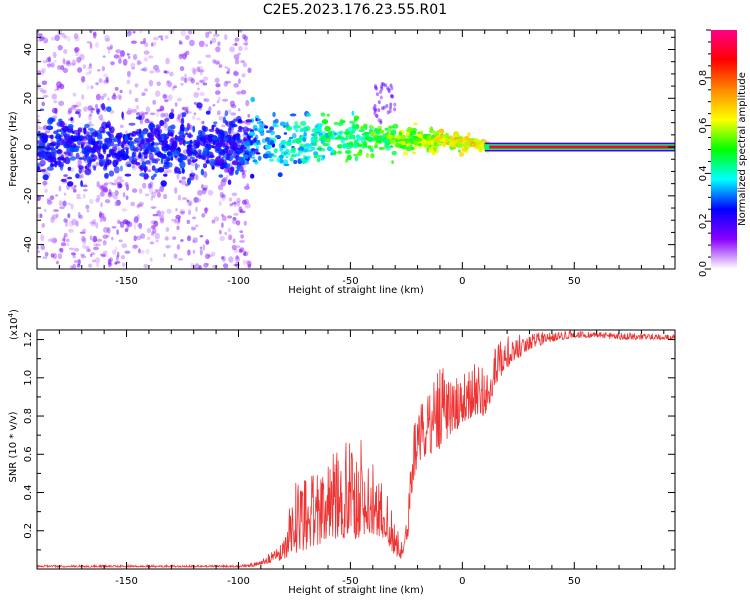 The height and width of the screenshot is (600, 750). I want to click on spectrogram-xtick-label: 0, so click(462, 281).